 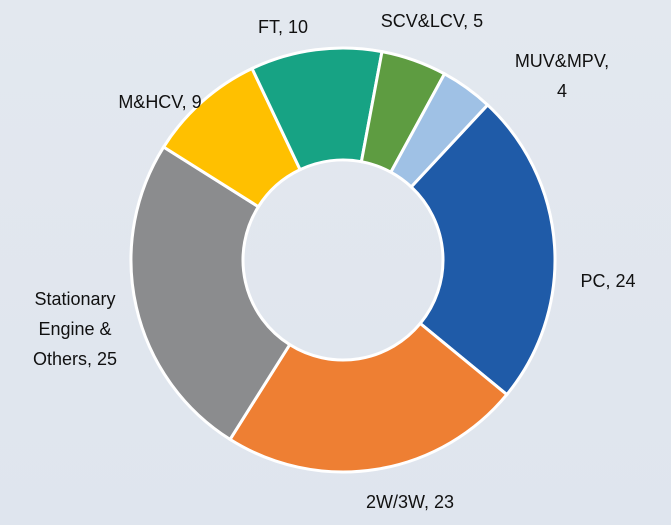 I want to click on data-label: Others, 25, so click(x=75, y=359).